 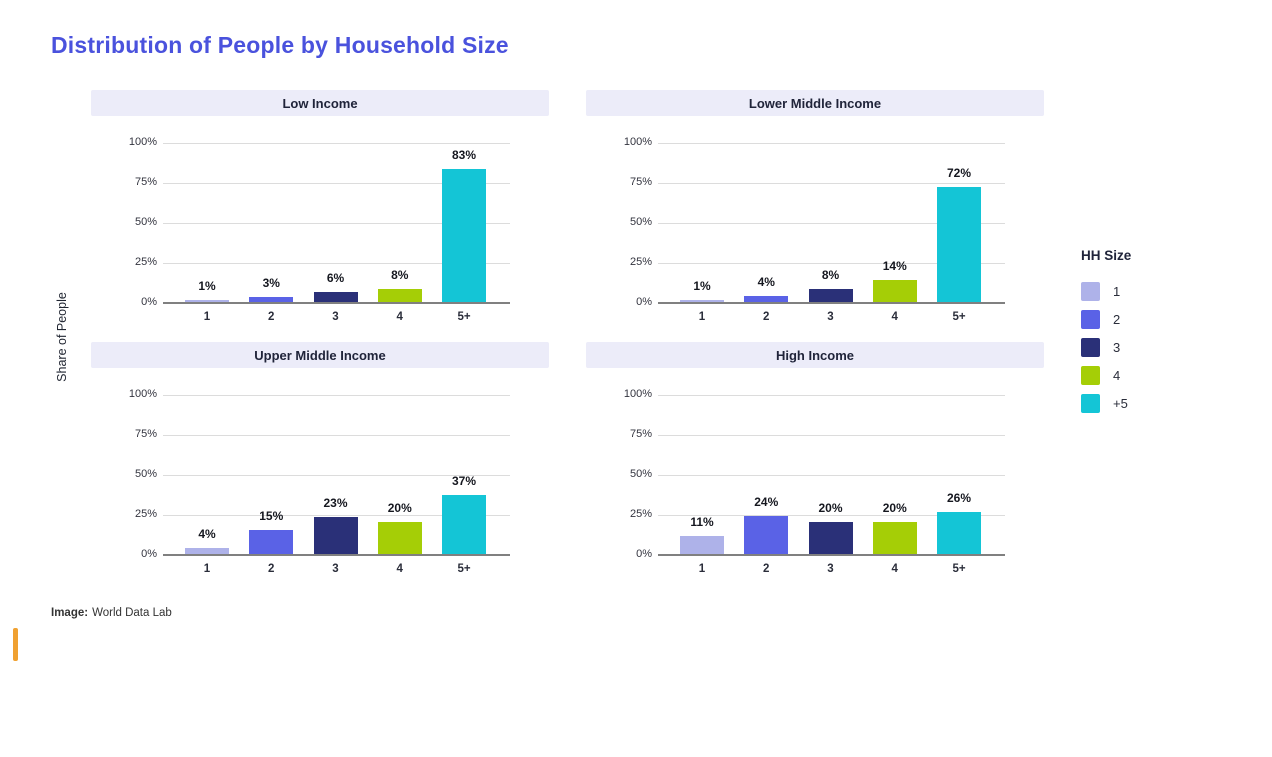 I want to click on bar-plot-upper-middle-income: 0% 25% 50% 75% 100% 4% 1 15% 2 23% 3 20% 4 37% 5+, so click(x=319, y=481).